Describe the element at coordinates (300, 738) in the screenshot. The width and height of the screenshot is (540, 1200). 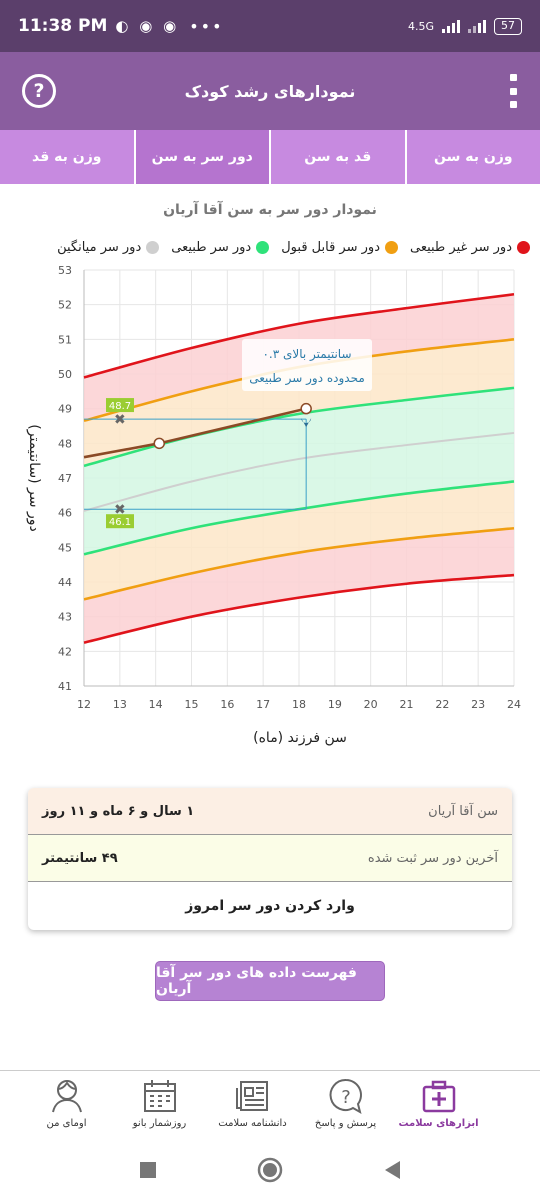
I see `x-axis-label: سن فرزند (ماه)` at that location.